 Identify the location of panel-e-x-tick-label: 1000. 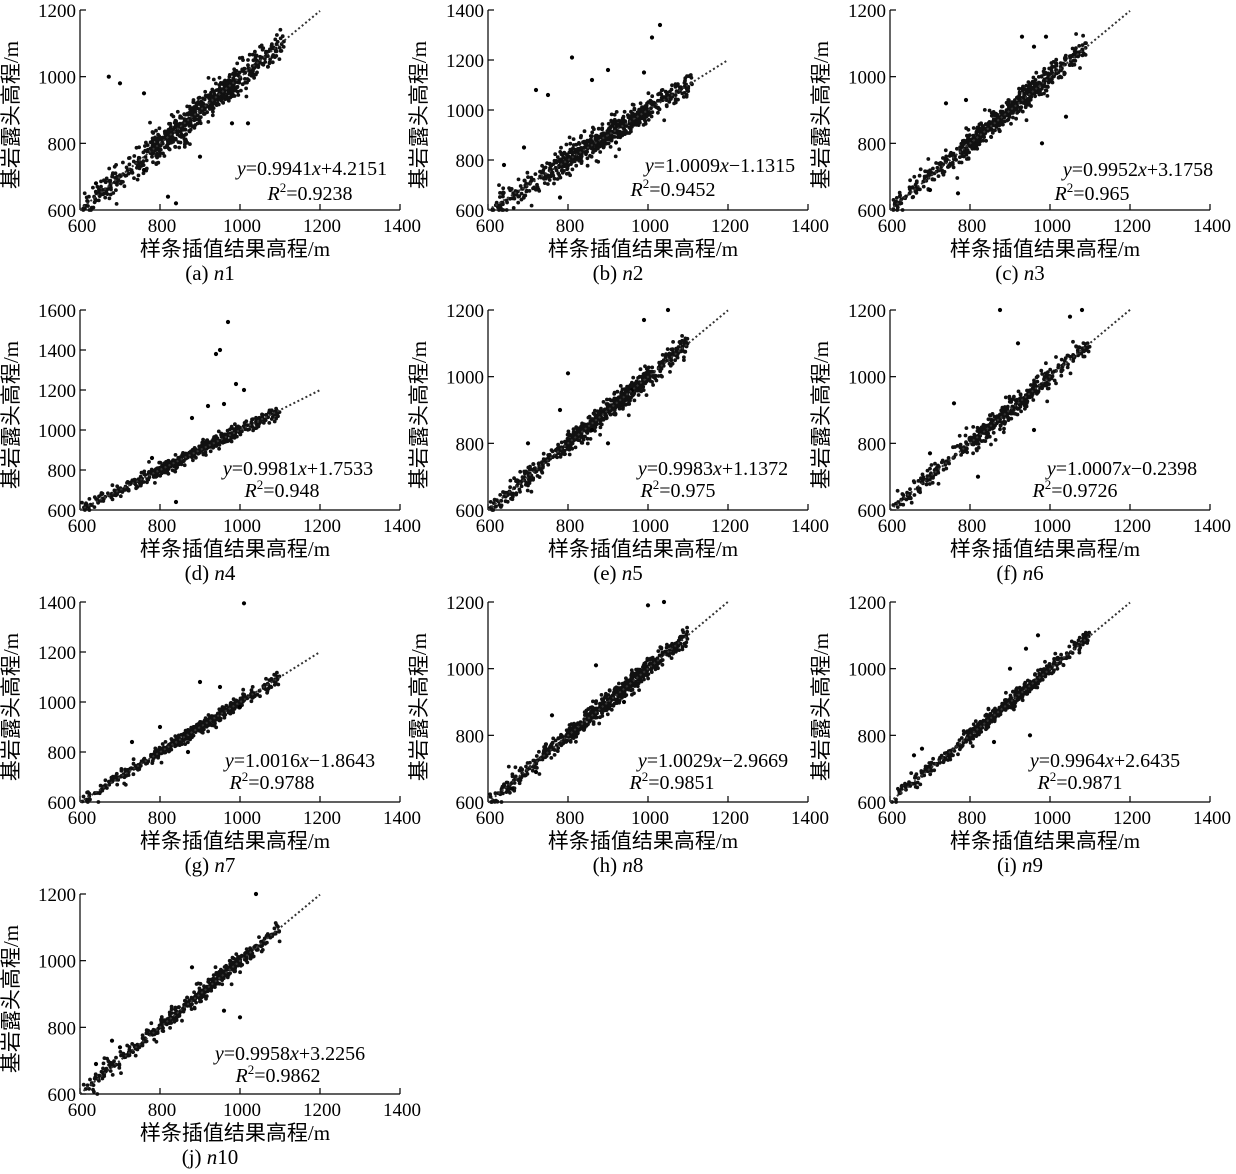
(650, 526).